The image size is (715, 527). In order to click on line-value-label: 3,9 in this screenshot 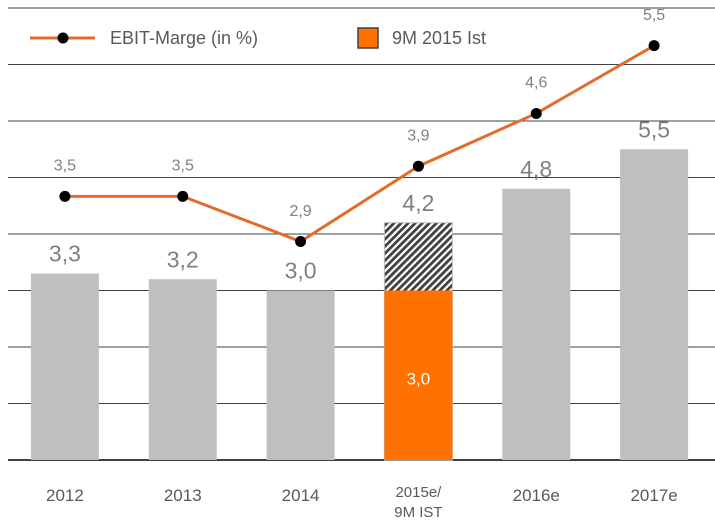, I will do `click(418, 135)`.